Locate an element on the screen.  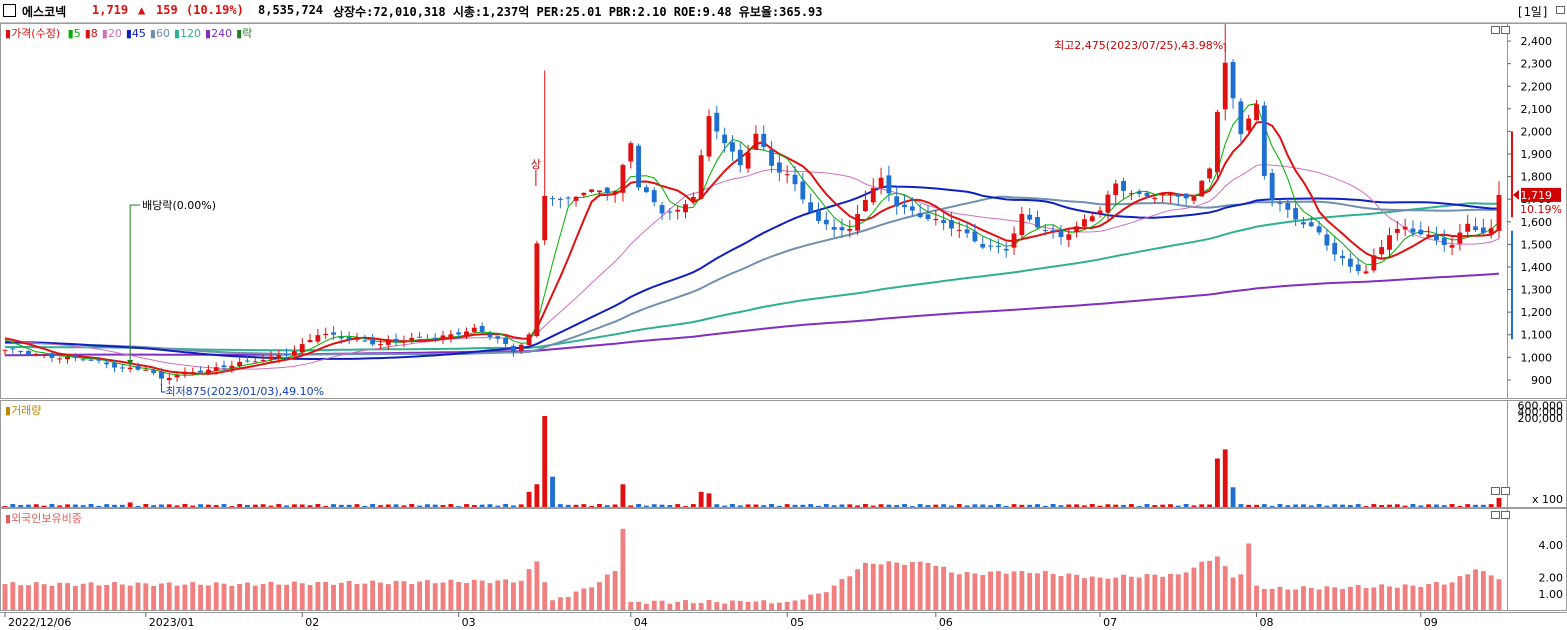
foreign-pane-close-icon is located at coordinates (1505, 515).